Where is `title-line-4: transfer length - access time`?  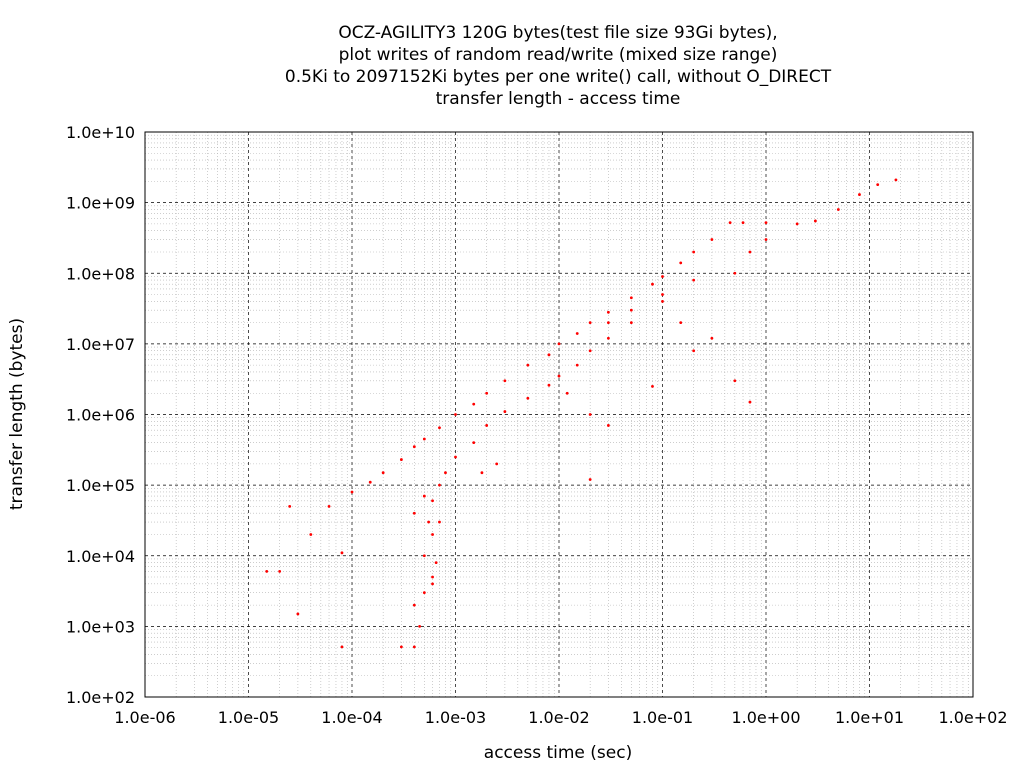
title-line-4: transfer length - access time is located at coordinates (558, 99).